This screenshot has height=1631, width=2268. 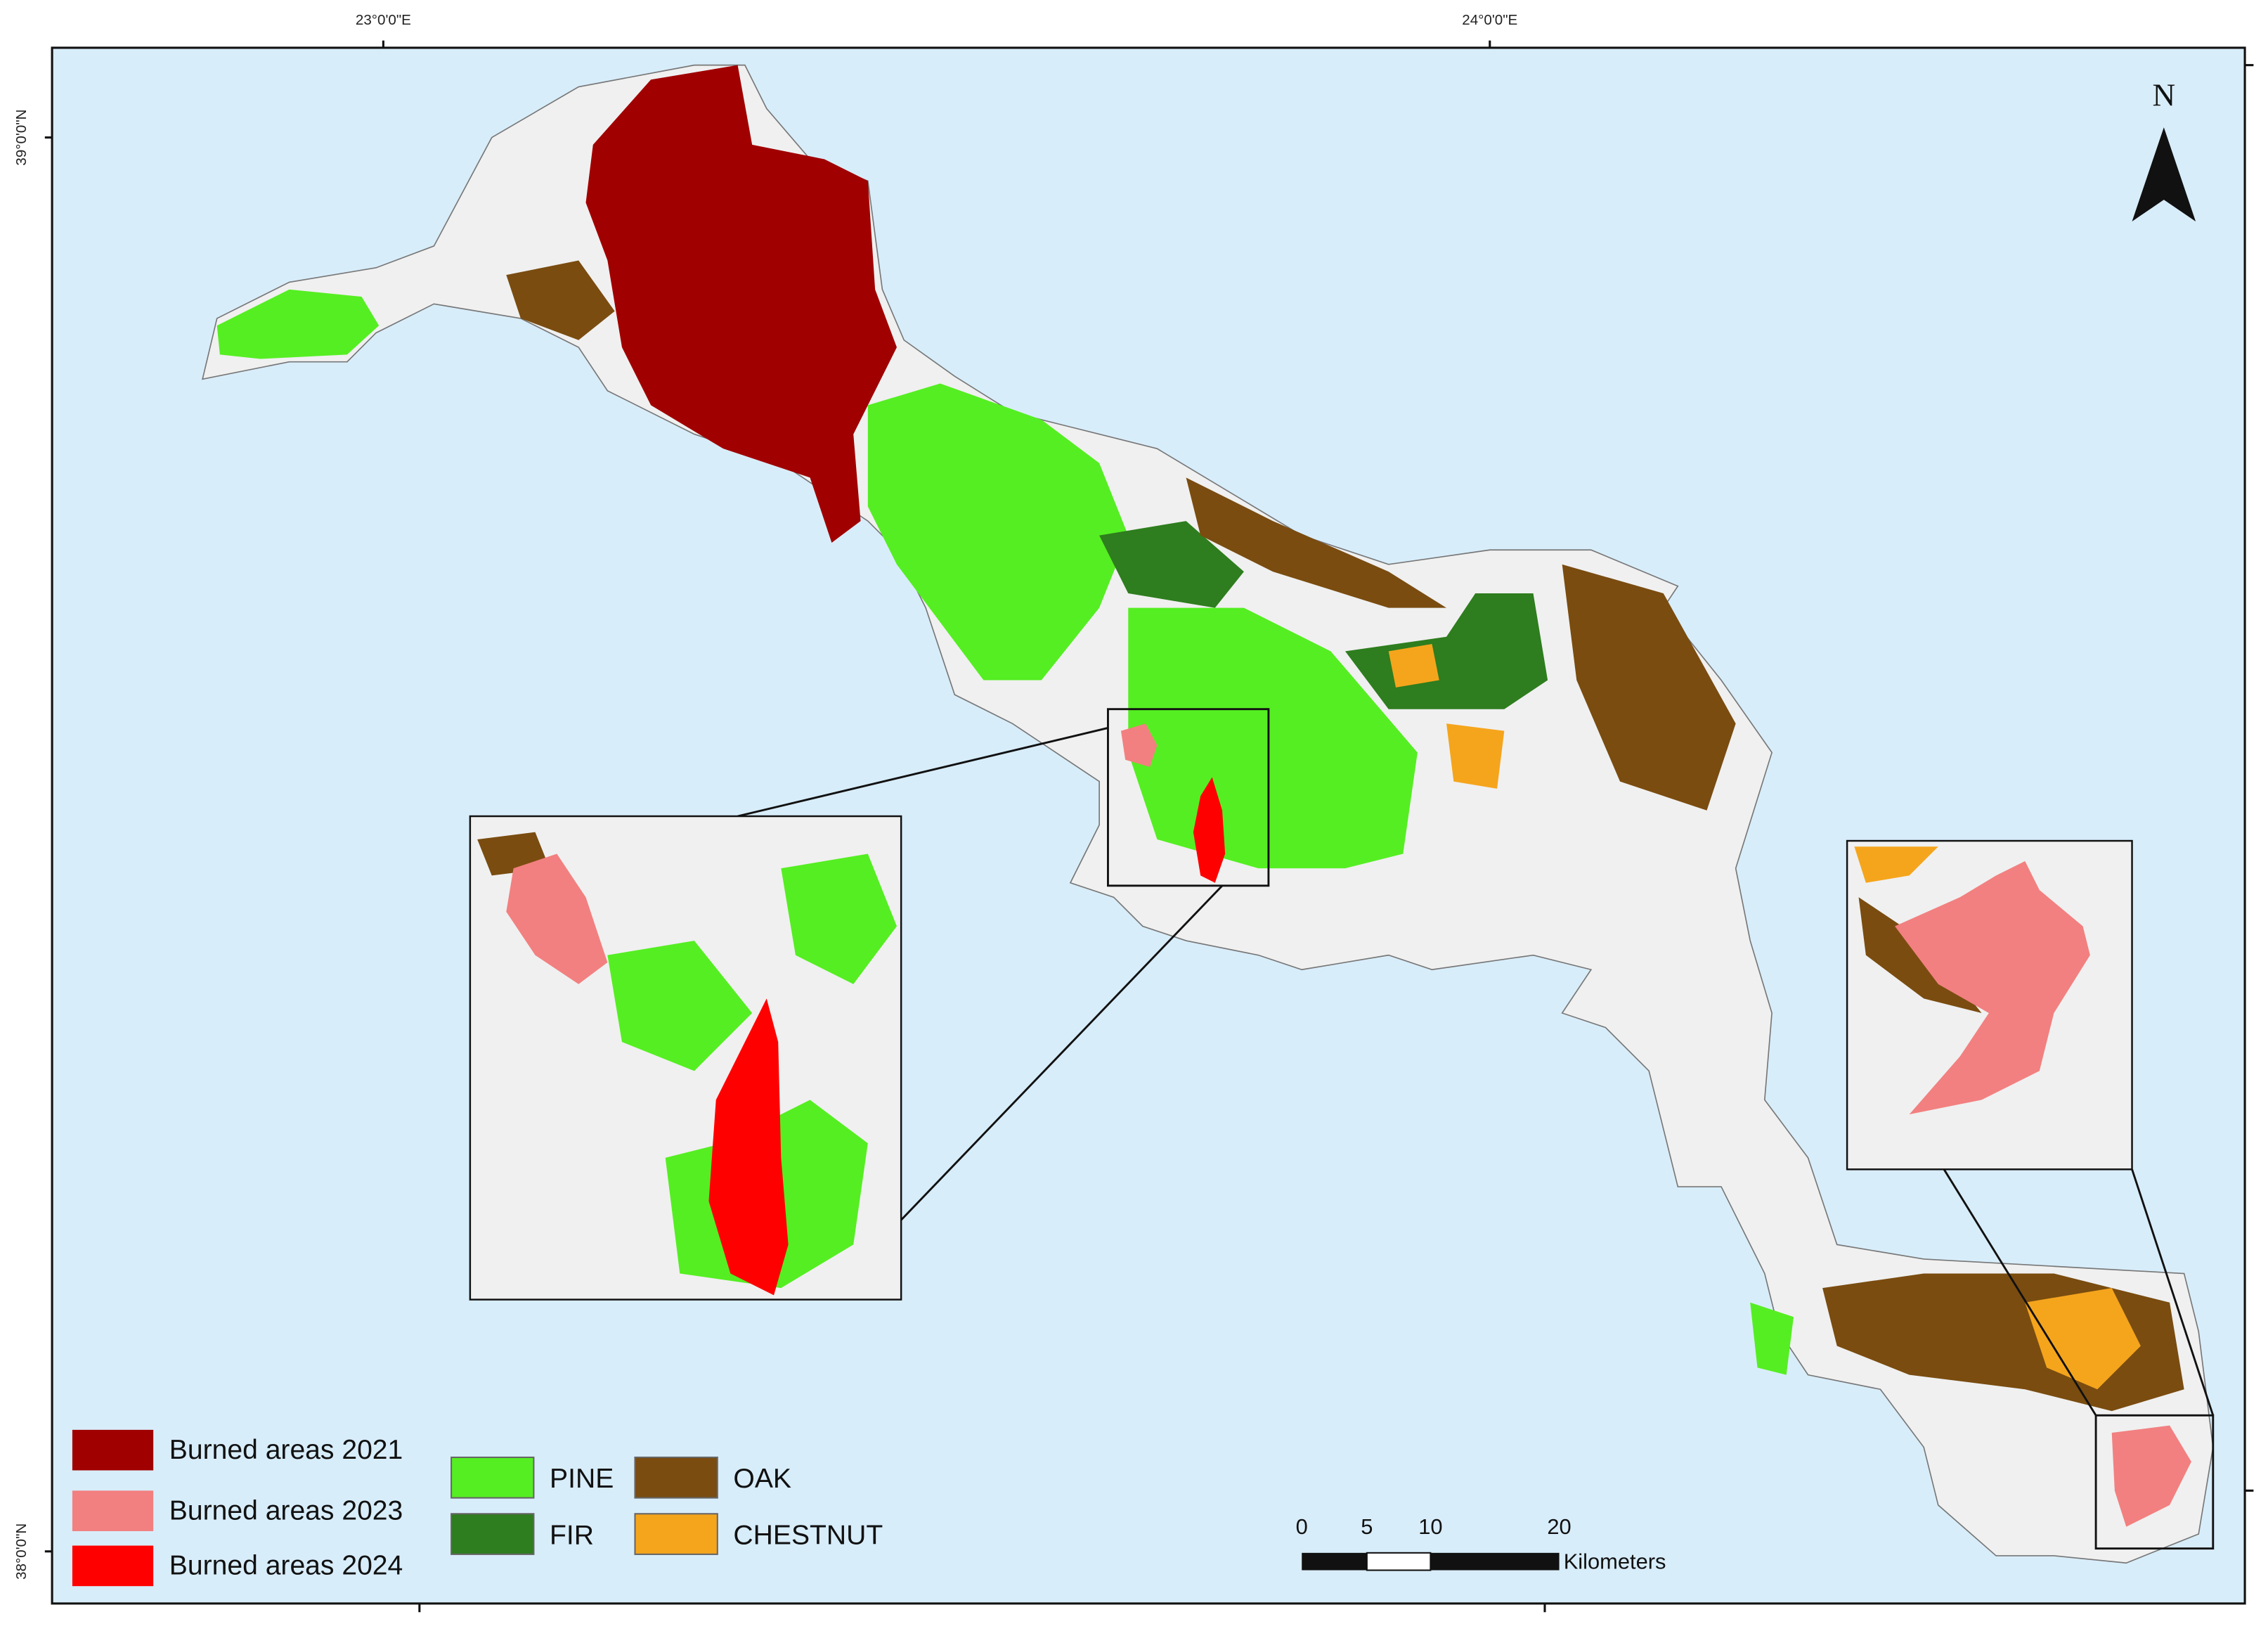 What do you see at coordinates (741, 304) in the screenshot?
I see `burned-2021` at bounding box center [741, 304].